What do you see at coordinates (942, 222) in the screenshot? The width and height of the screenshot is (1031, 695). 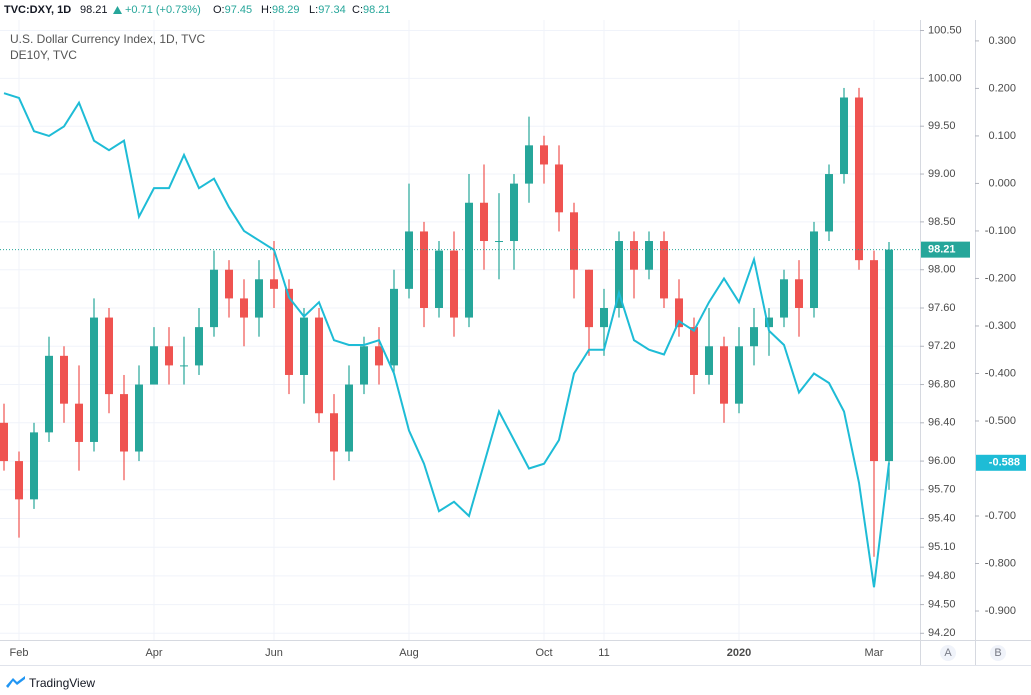 I see `y-tick-label: 98.50` at bounding box center [942, 222].